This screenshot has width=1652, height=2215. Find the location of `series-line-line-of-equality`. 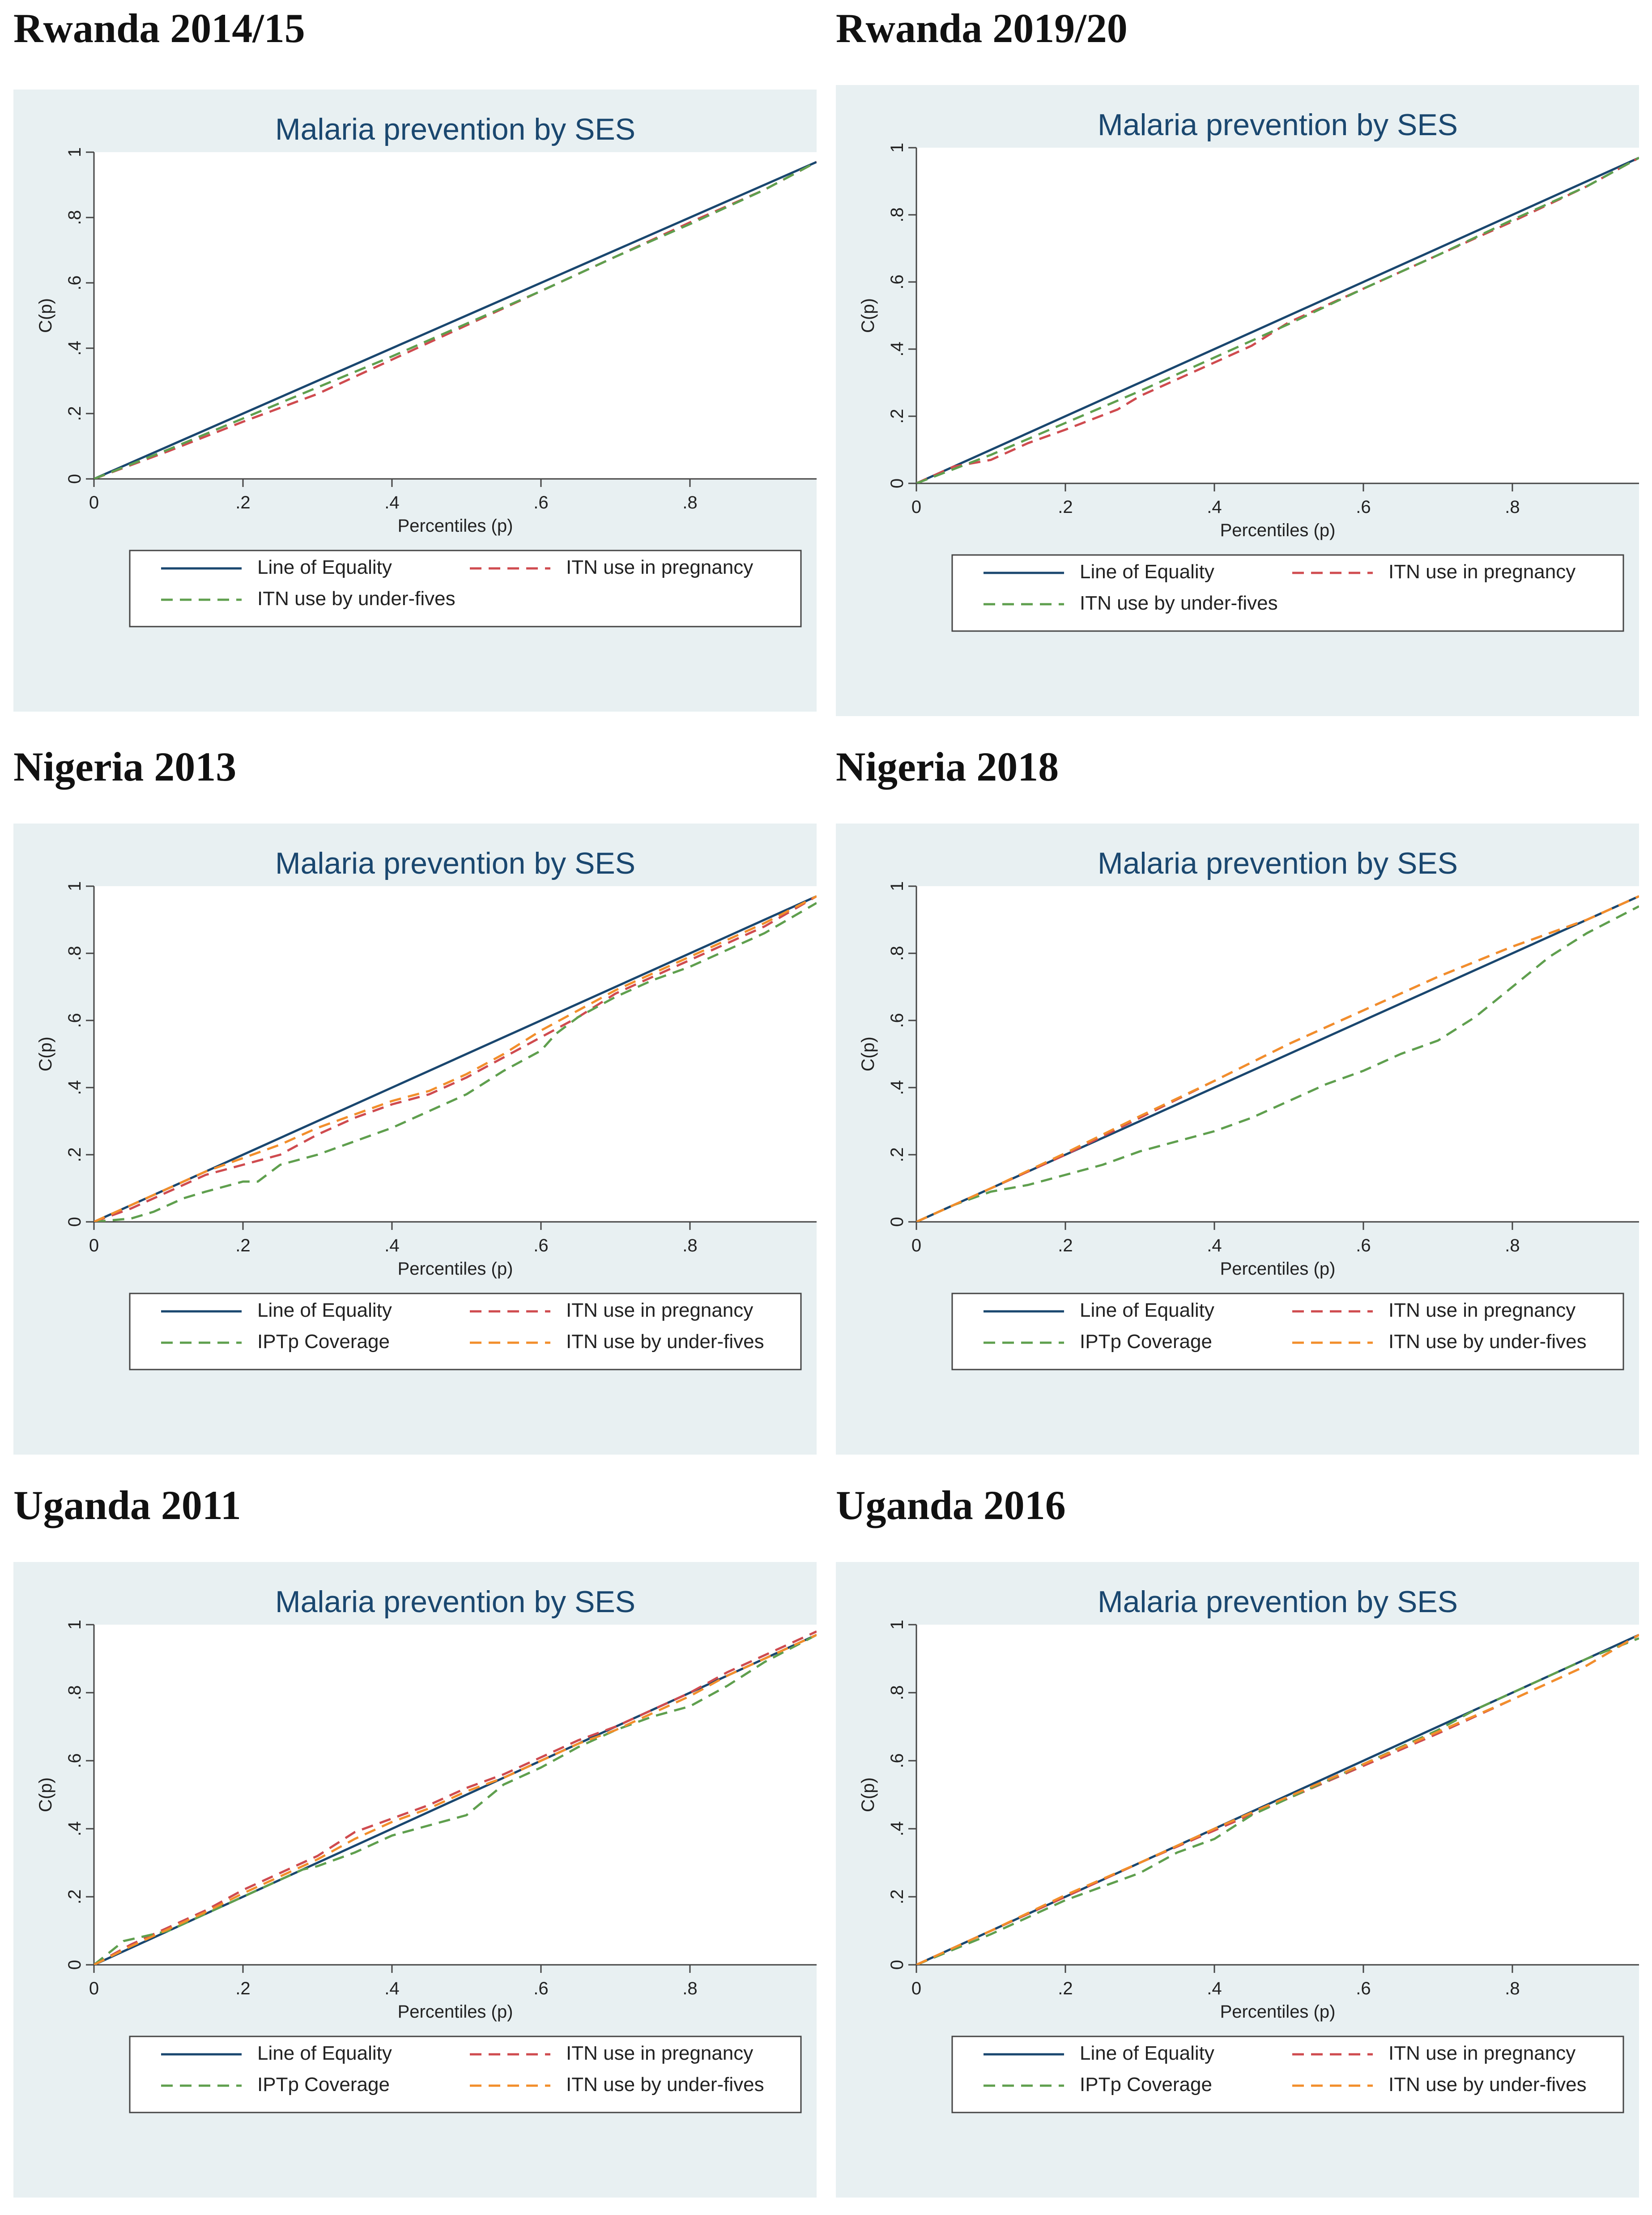

series-line-line-of-equality is located at coordinates (1277, 320).